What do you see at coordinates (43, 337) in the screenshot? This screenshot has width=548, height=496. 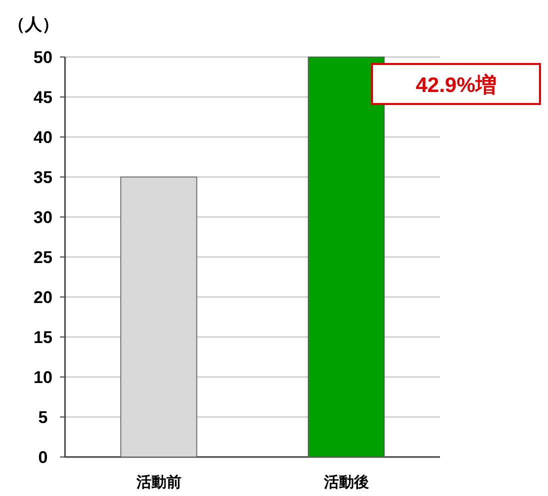 I see `y-tick-label: 15` at bounding box center [43, 337].